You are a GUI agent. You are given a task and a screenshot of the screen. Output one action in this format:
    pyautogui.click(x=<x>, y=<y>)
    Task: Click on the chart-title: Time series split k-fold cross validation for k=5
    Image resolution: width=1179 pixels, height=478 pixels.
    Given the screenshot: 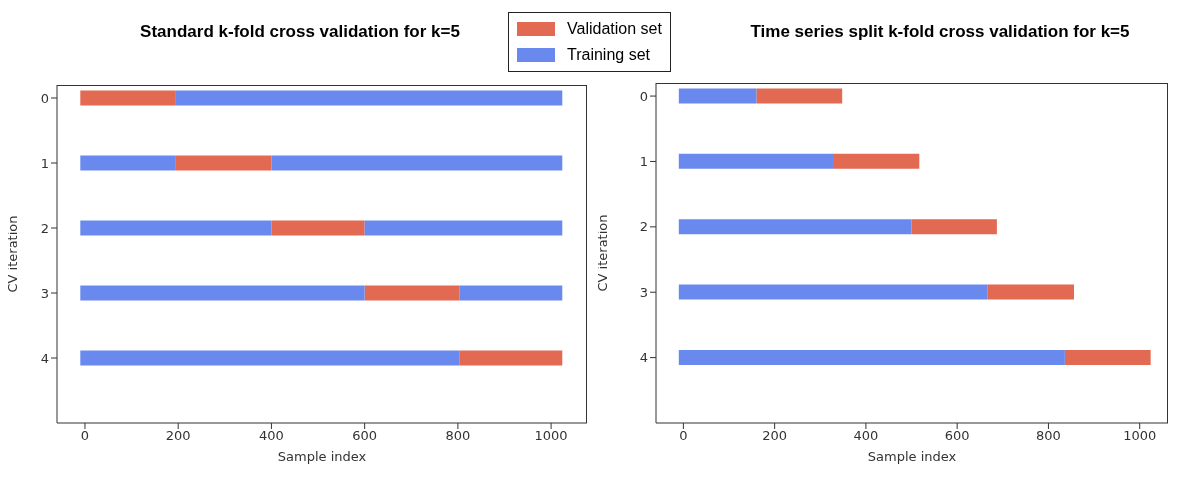 What is the action you would take?
    pyautogui.click(x=940, y=31)
    